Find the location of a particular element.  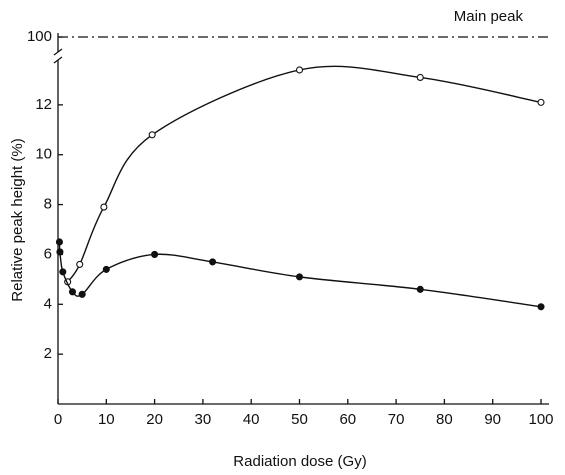

y-tick-label: 12 is located at coordinates (43, 104).